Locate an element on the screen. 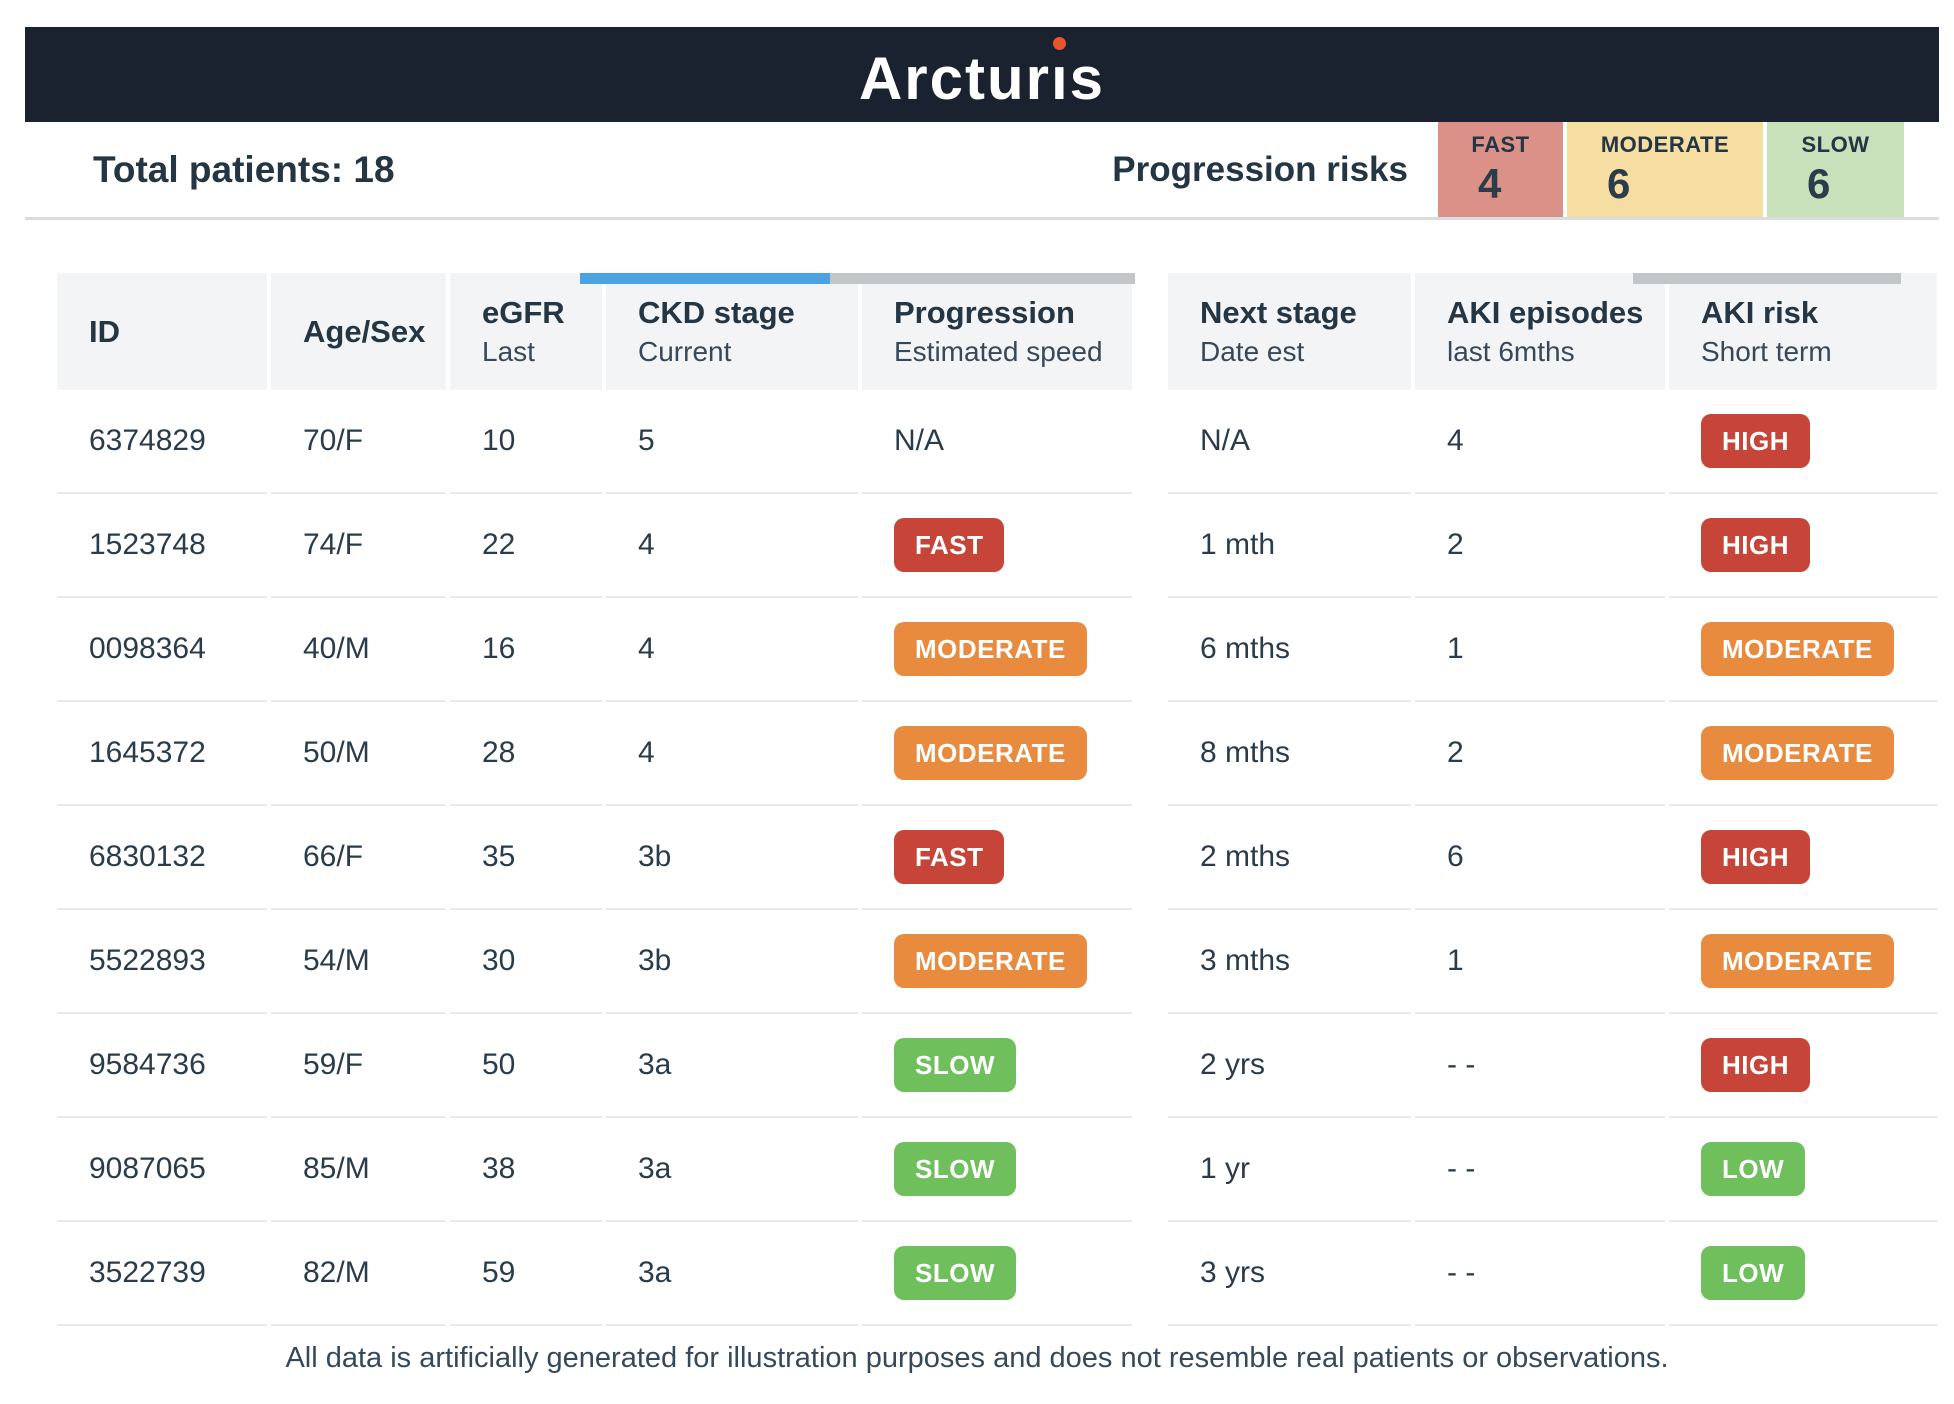  risk-box-fast: FAST 4 is located at coordinates (1500, 169).